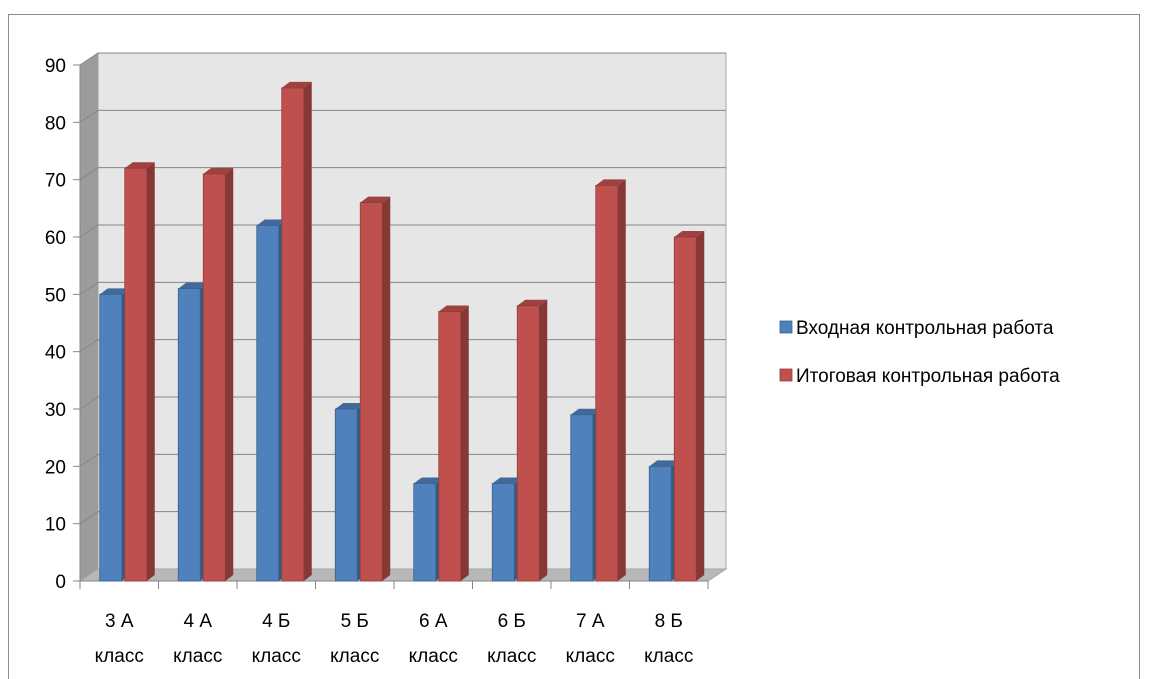 This screenshot has width=1150, height=679. Describe the element at coordinates (55, 238) in the screenshot. I see `y-tick-label: 60` at that location.